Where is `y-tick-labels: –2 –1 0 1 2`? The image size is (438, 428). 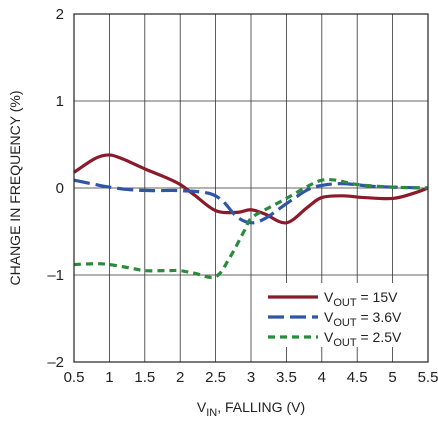 y-tick-labels: –2 –1 0 1 2 is located at coordinates (55, 188).